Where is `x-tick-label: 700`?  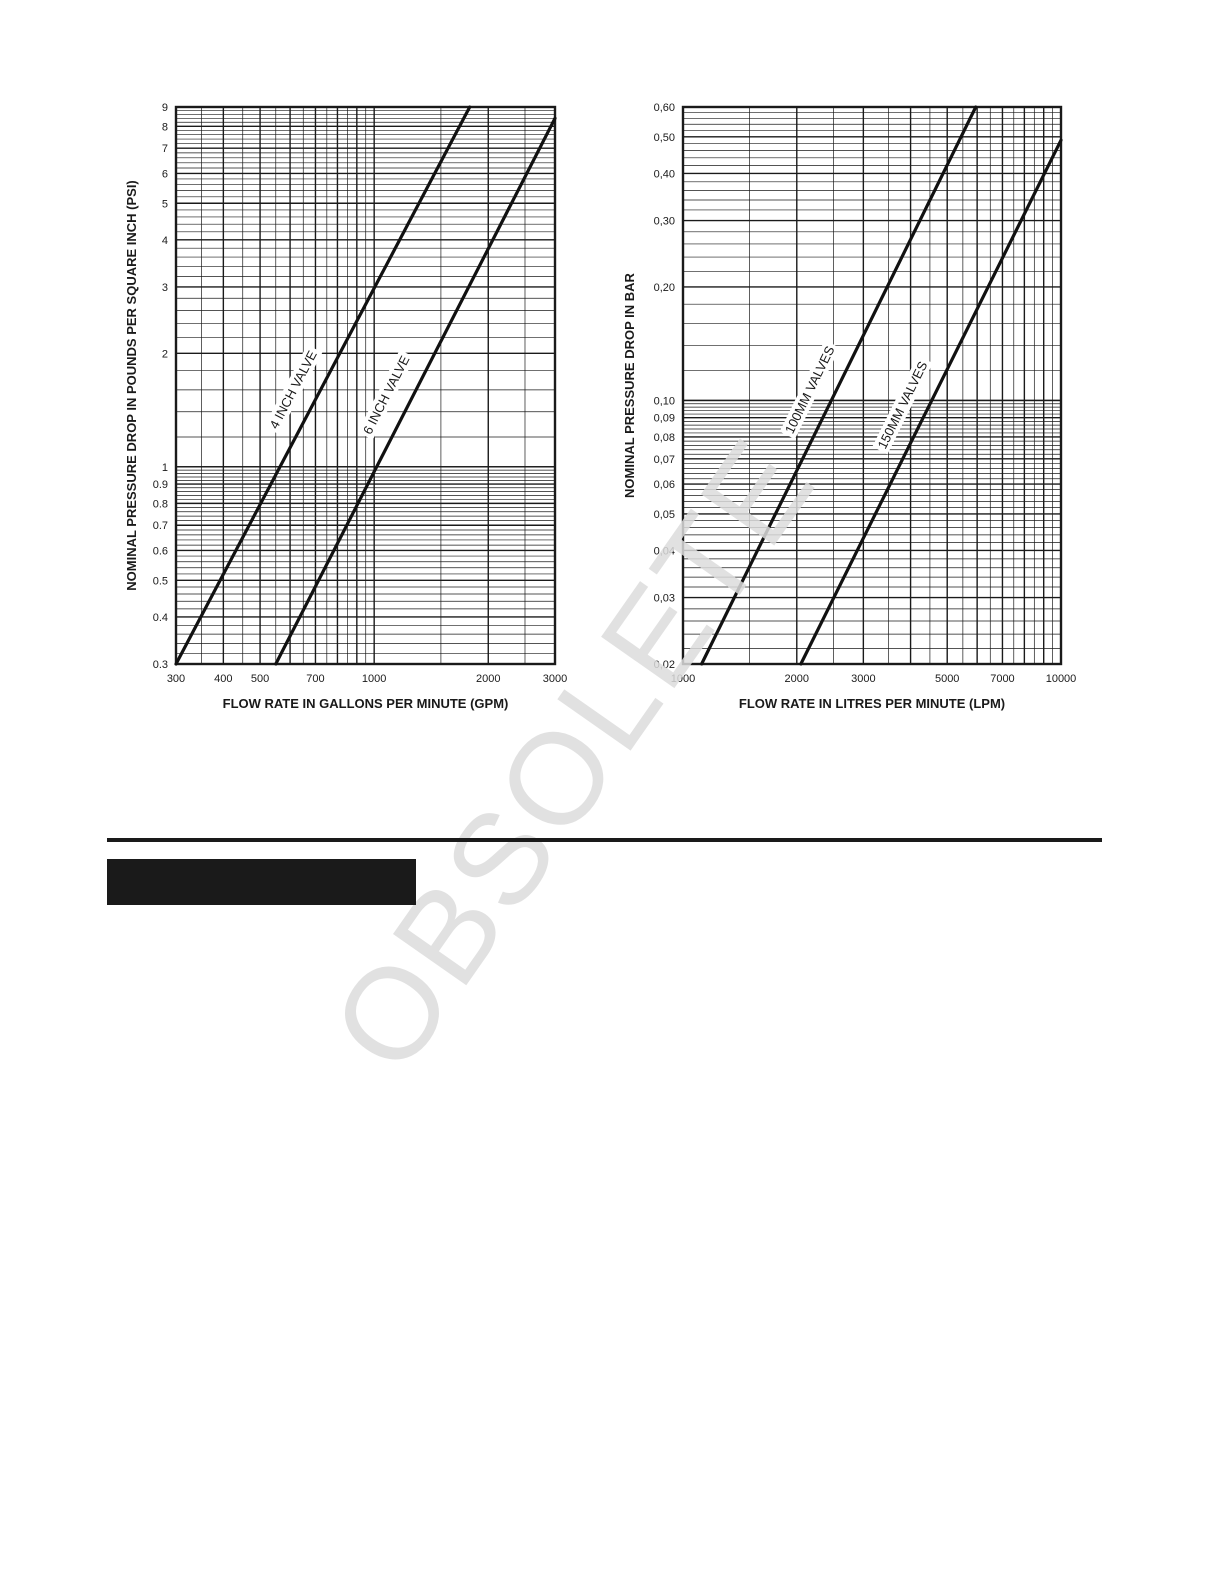 x-tick-label: 700 is located at coordinates (315, 679).